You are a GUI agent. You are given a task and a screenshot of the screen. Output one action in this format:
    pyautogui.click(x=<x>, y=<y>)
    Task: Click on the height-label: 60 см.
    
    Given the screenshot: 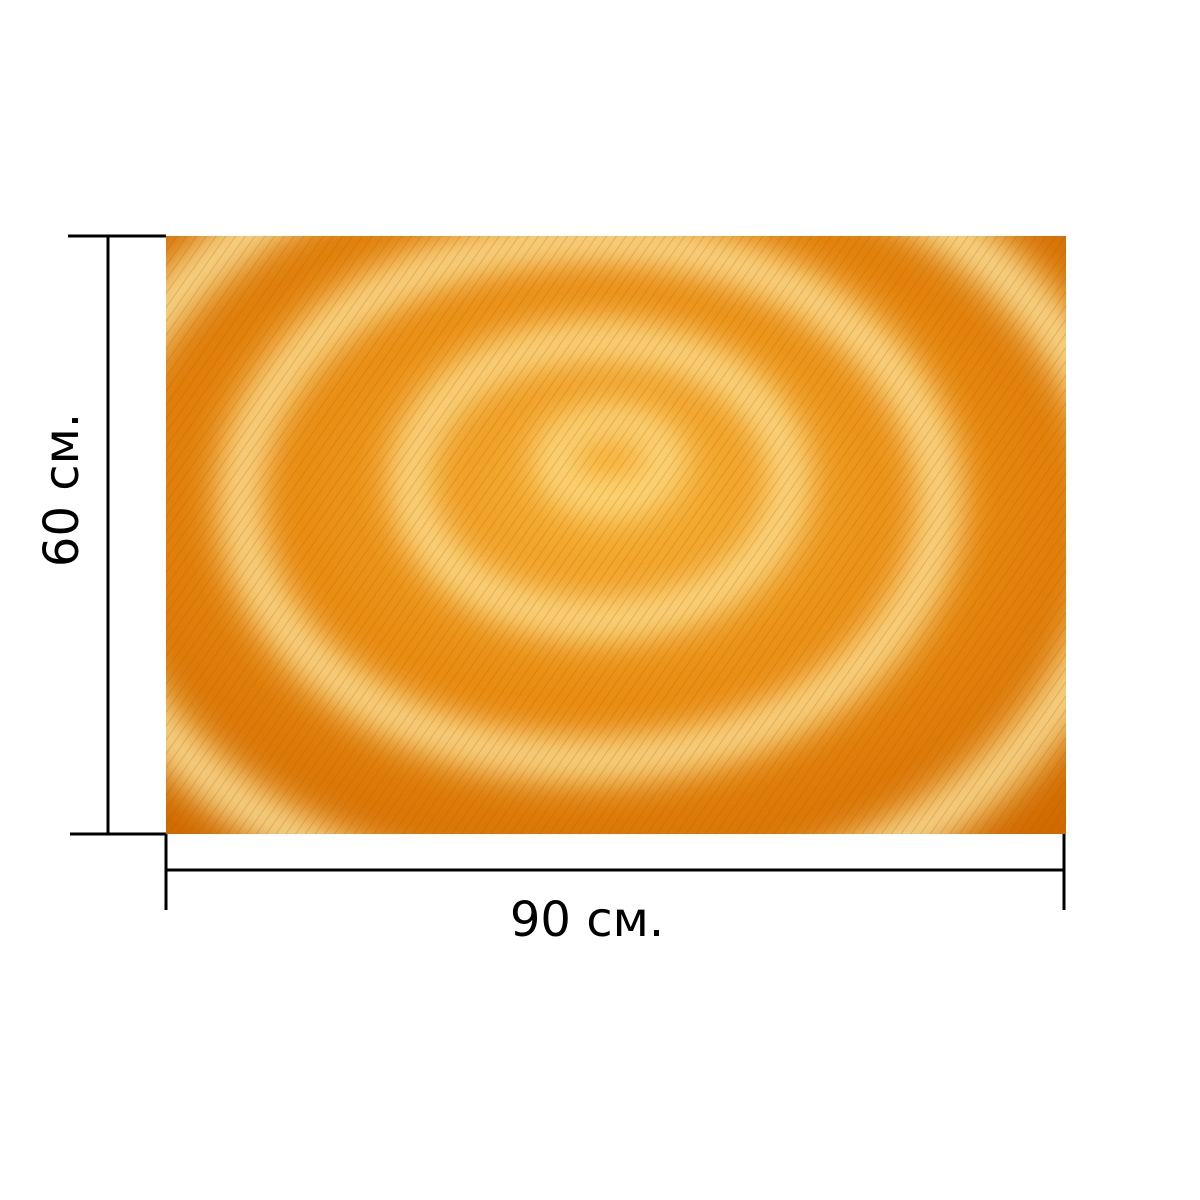 What is the action you would take?
    pyautogui.click(x=62, y=490)
    